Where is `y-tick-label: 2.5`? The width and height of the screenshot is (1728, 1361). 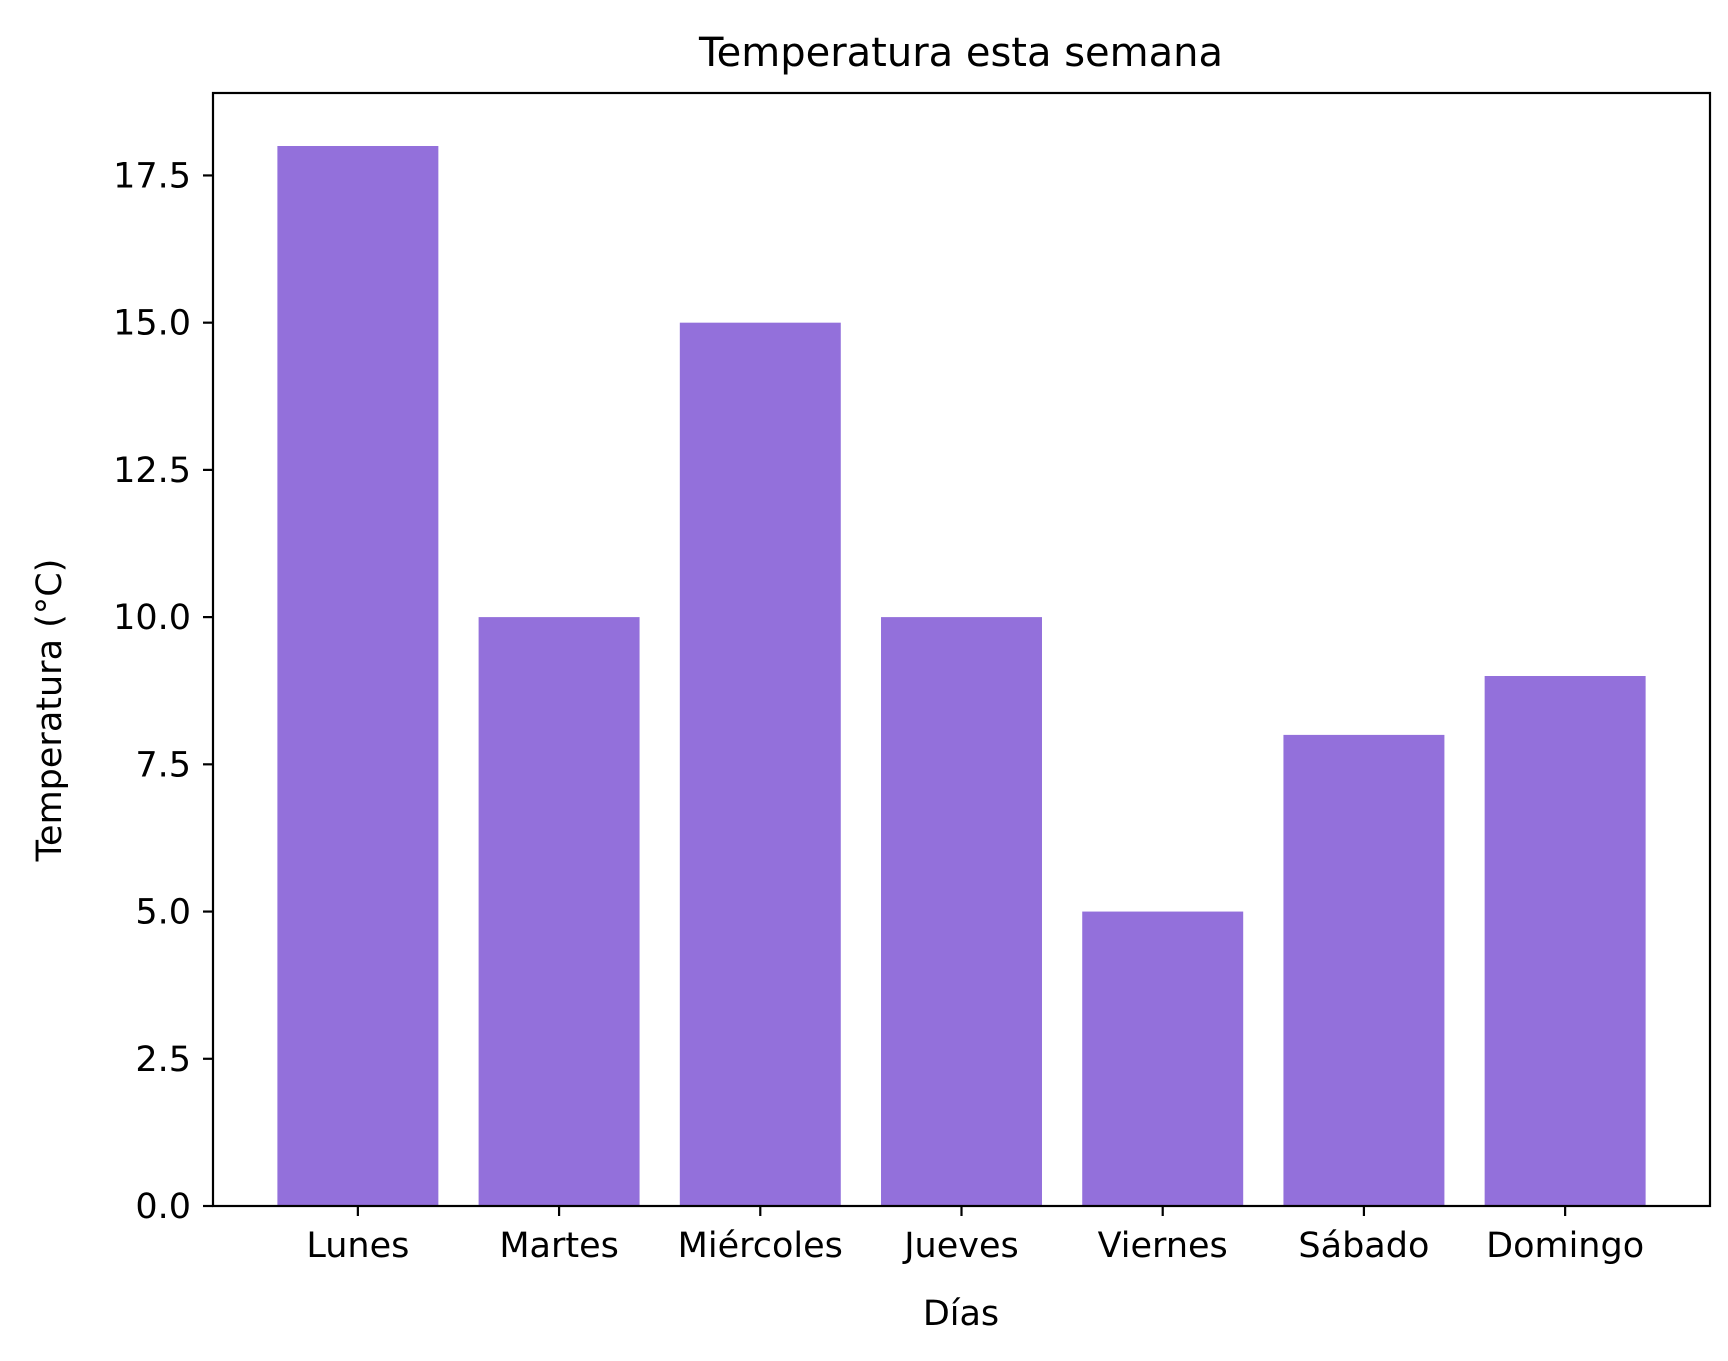
y-tick-label: 2.5 is located at coordinates (163, 1060).